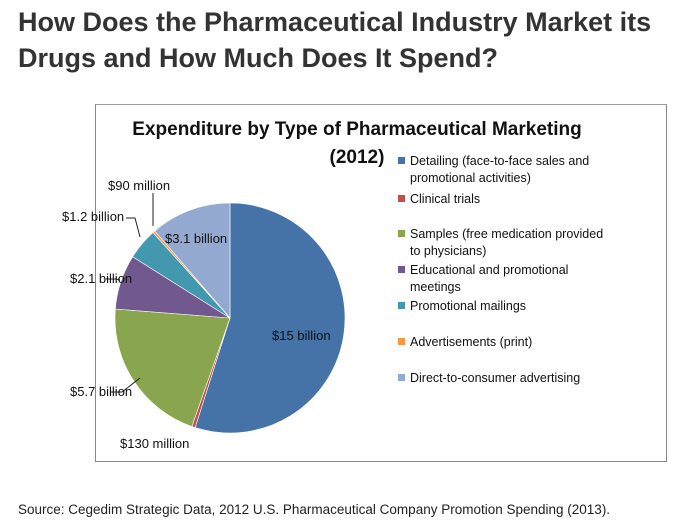  I want to click on legend-label: Direct-to-consumer advertising, so click(495, 378).